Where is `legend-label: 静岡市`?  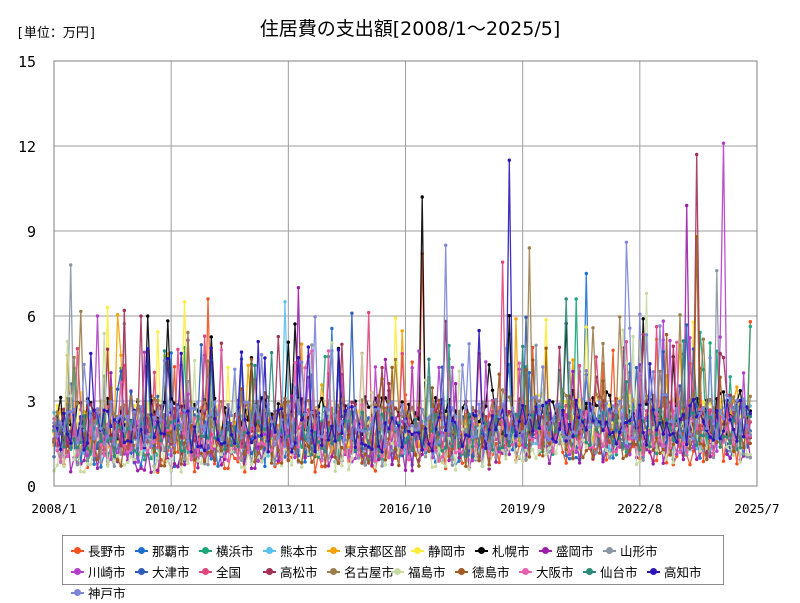
legend-label: 静岡市 is located at coordinates (447, 551).